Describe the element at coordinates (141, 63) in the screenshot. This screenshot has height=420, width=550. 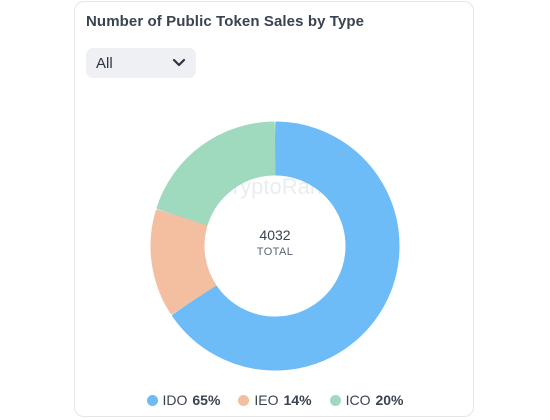
I see `type-filter-dropdown: All` at that location.